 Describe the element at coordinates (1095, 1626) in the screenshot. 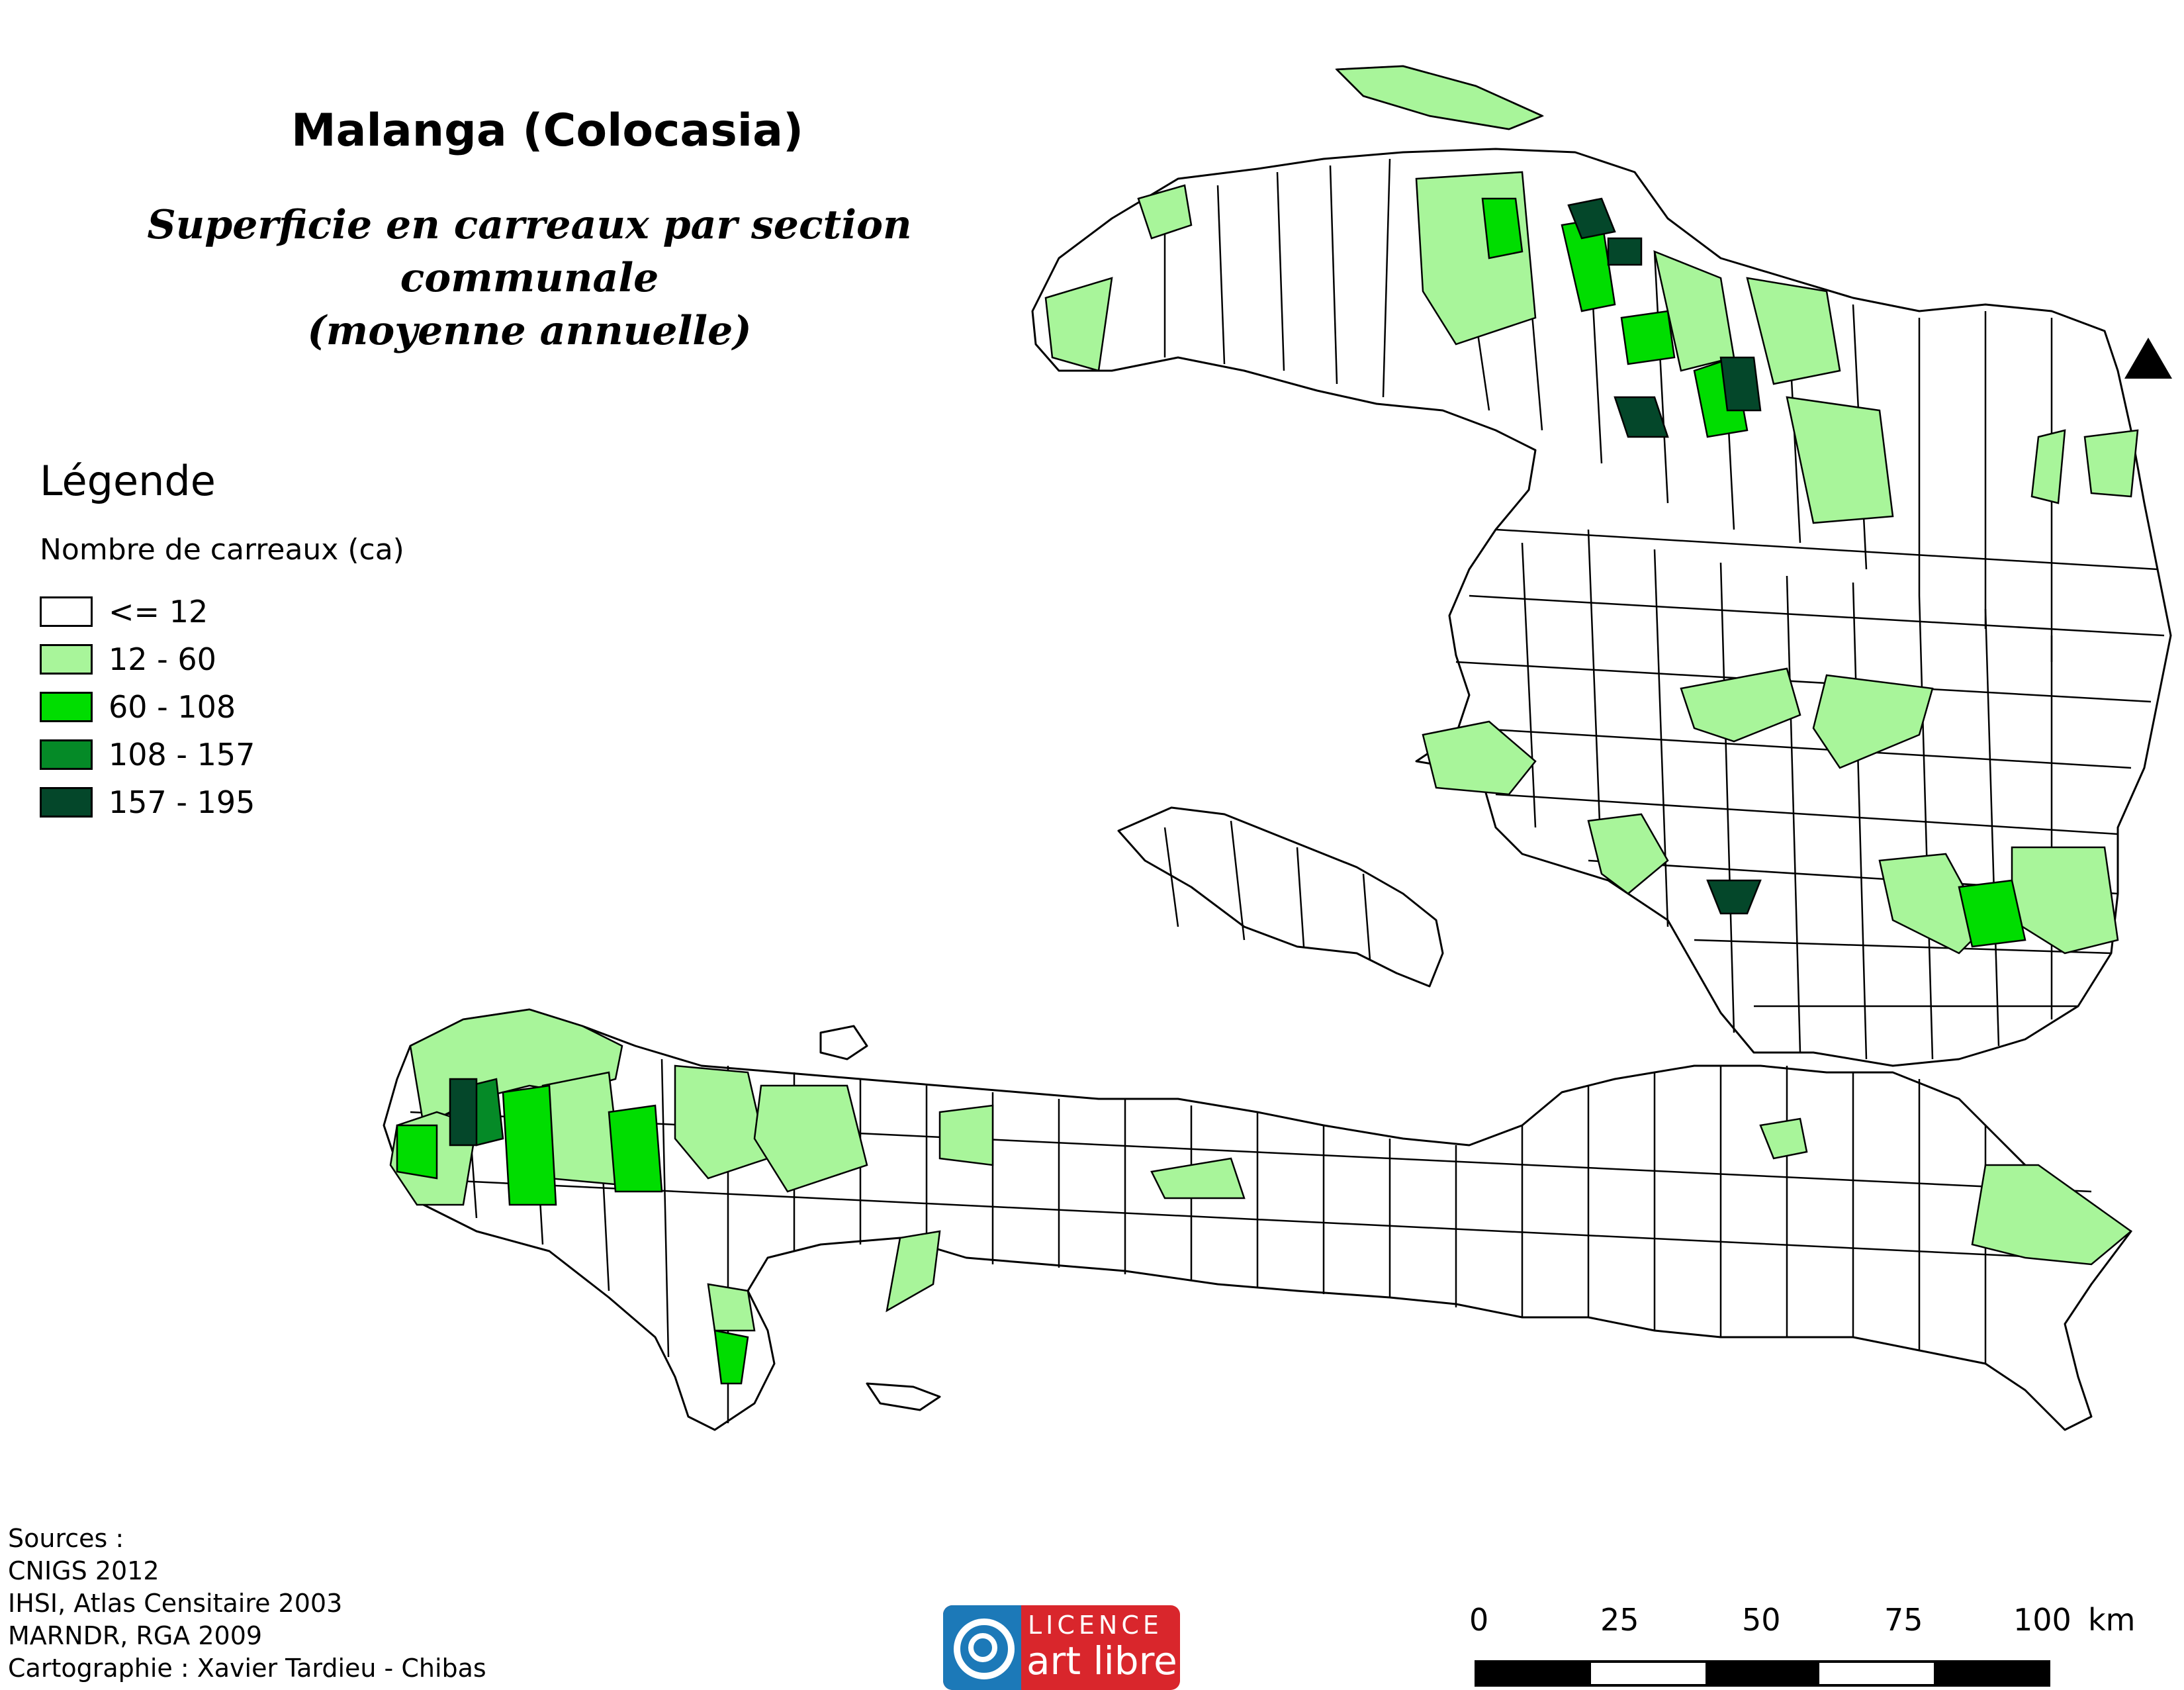

I see `licence-top-text: LICENCE` at that location.